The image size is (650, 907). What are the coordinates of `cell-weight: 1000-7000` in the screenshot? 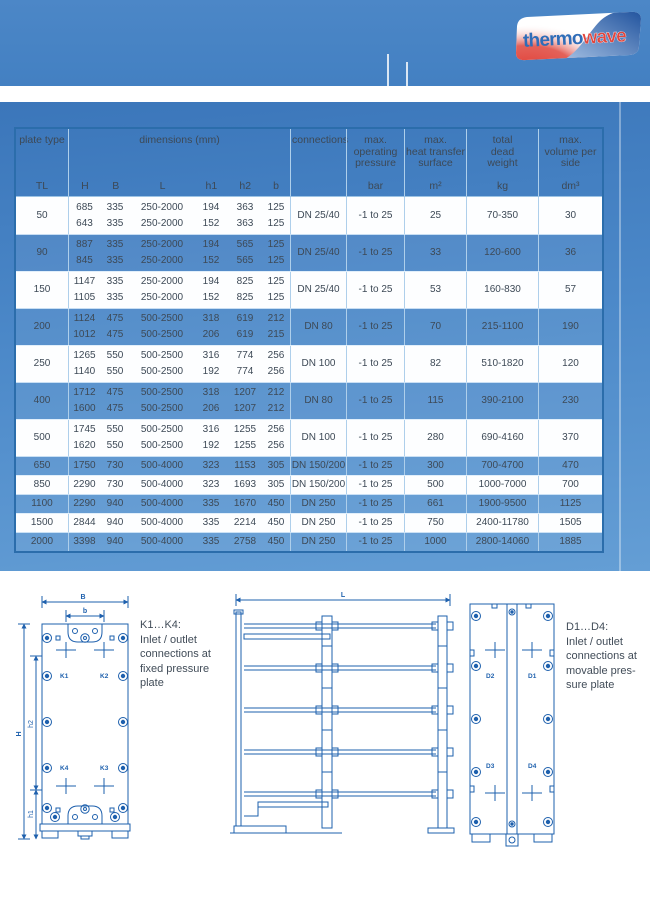 It's located at (502, 485).